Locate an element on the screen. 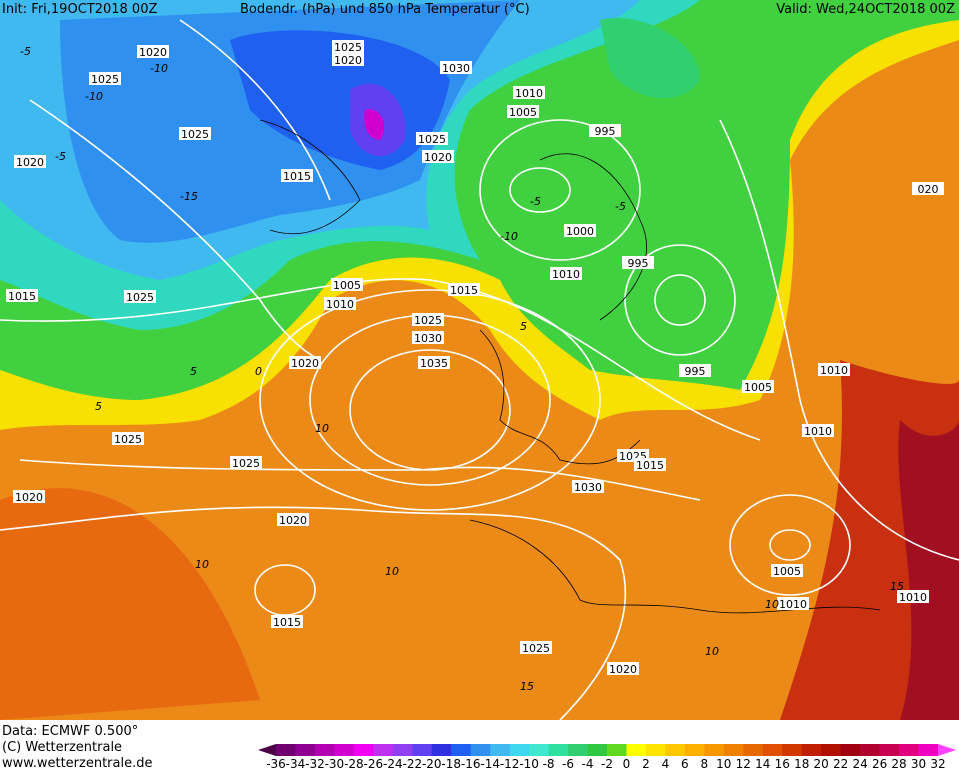  isobar-label: 020 is located at coordinates (928, 189).